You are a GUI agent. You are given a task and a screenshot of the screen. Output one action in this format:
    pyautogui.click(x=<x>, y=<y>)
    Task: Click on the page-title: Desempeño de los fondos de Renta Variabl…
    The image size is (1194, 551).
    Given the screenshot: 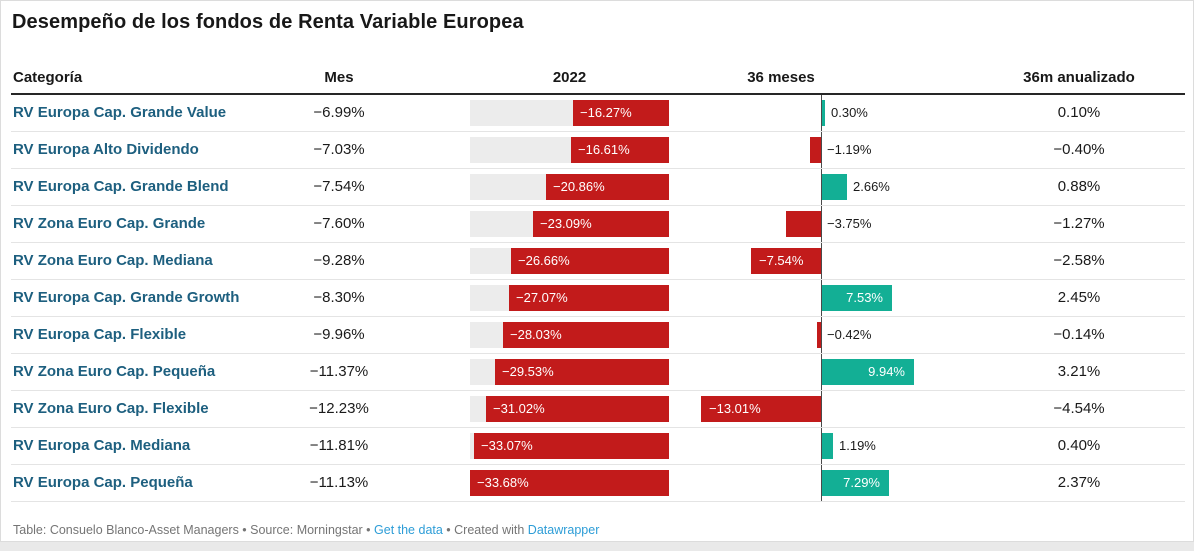 What is the action you would take?
    pyautogui.click(x=268, y=22)
    